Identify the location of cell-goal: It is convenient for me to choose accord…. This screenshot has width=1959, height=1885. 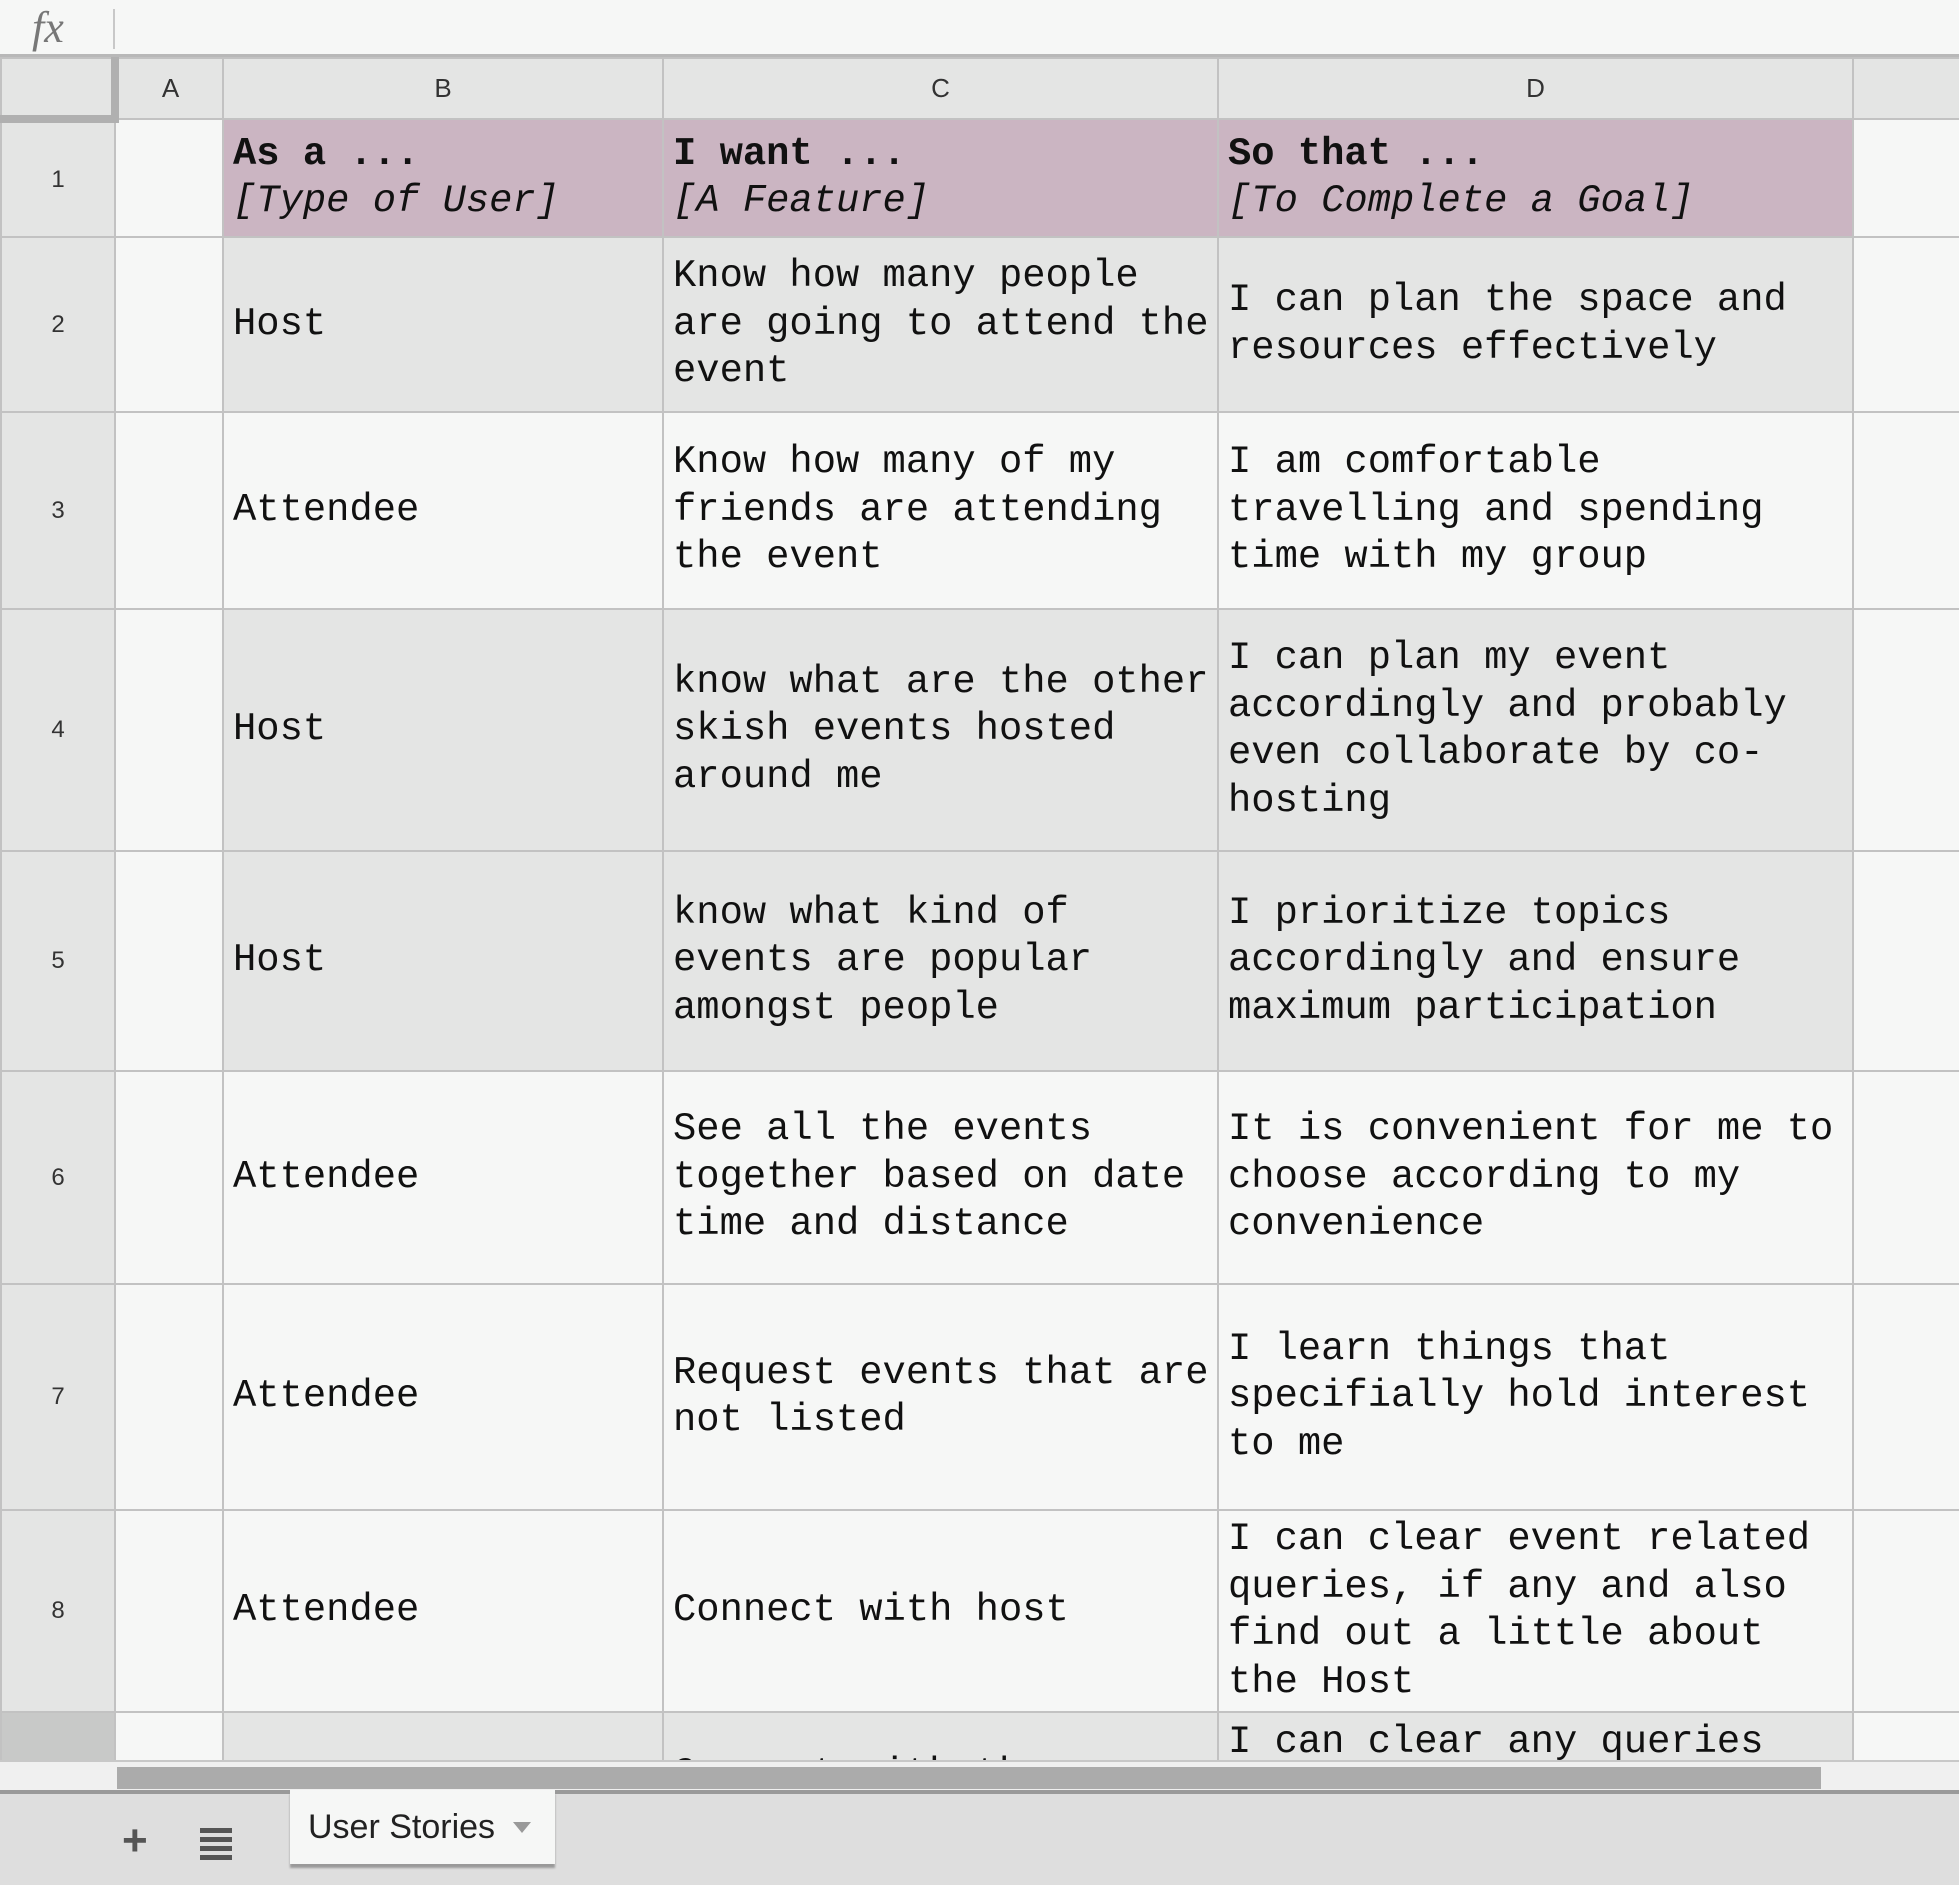
(1535, 1177).